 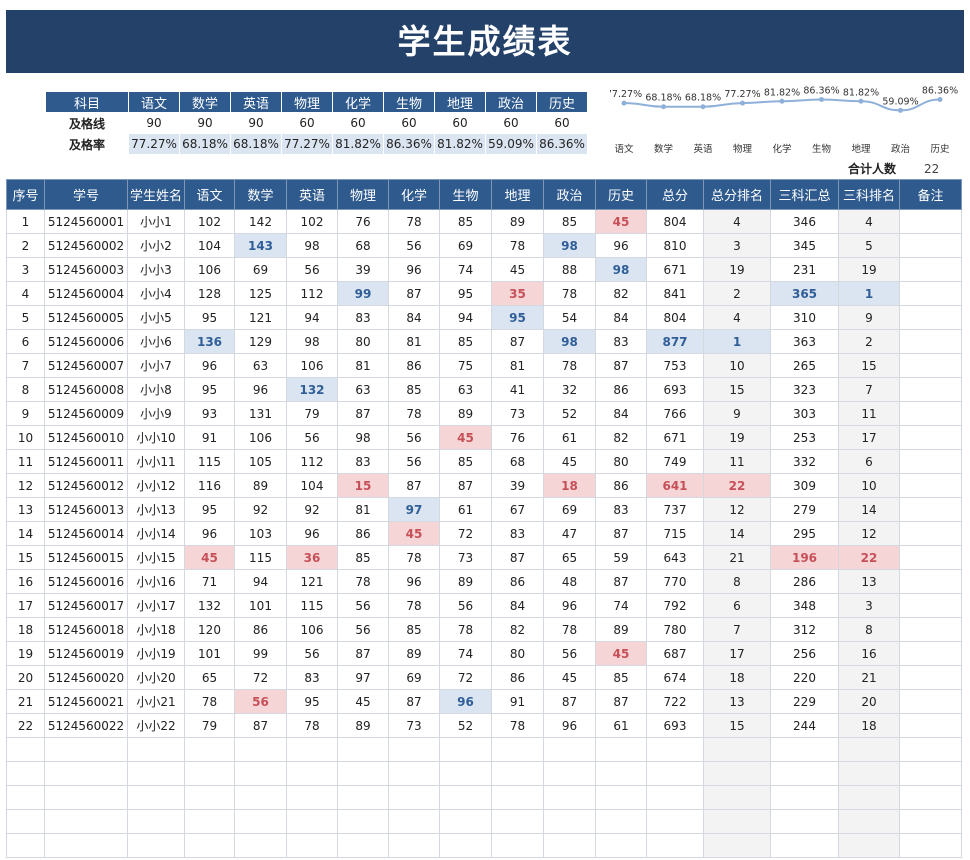 I want to click on student-id-cell: 5124560013, so click(x=86, y=509).